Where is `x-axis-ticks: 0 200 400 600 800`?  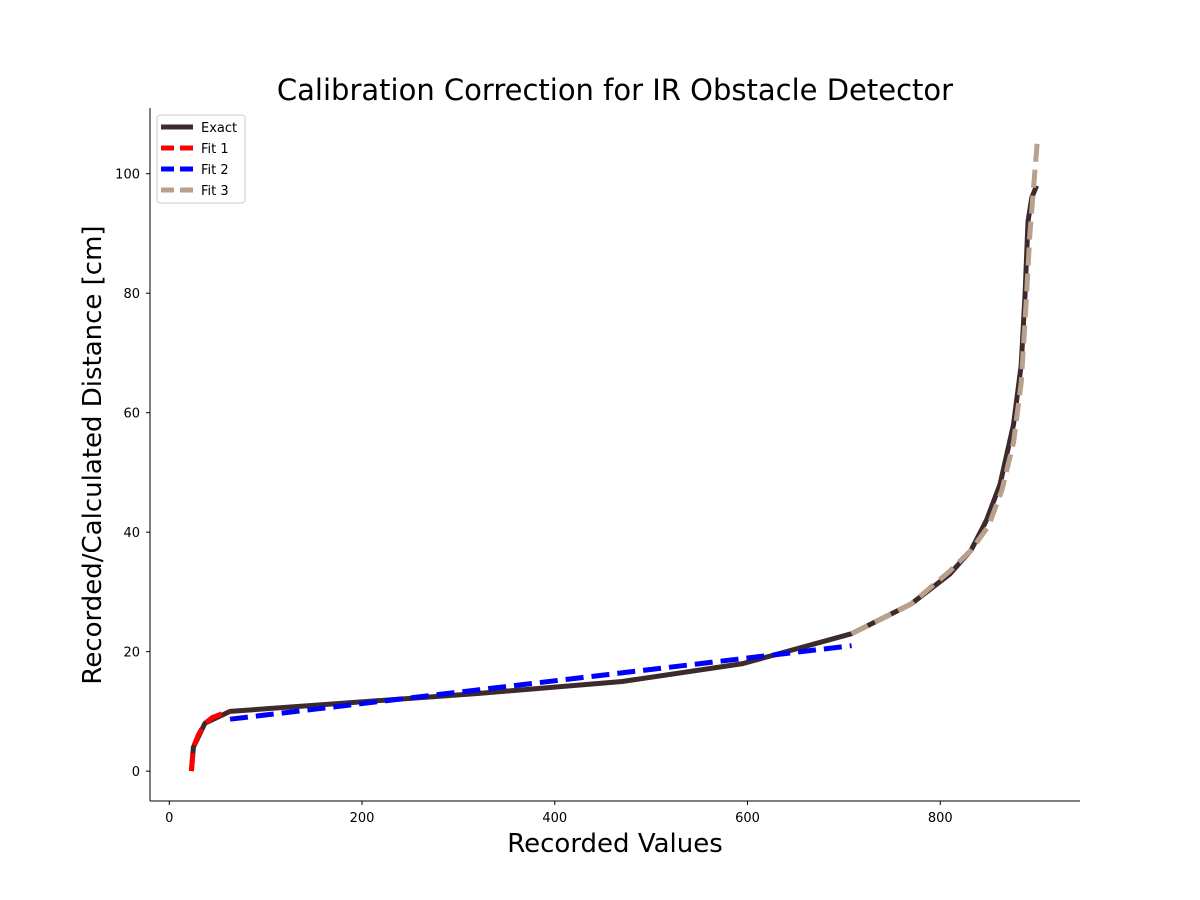
x-axis-ticks: 0 200 400 600 800 is located at coordinates (559, 813).